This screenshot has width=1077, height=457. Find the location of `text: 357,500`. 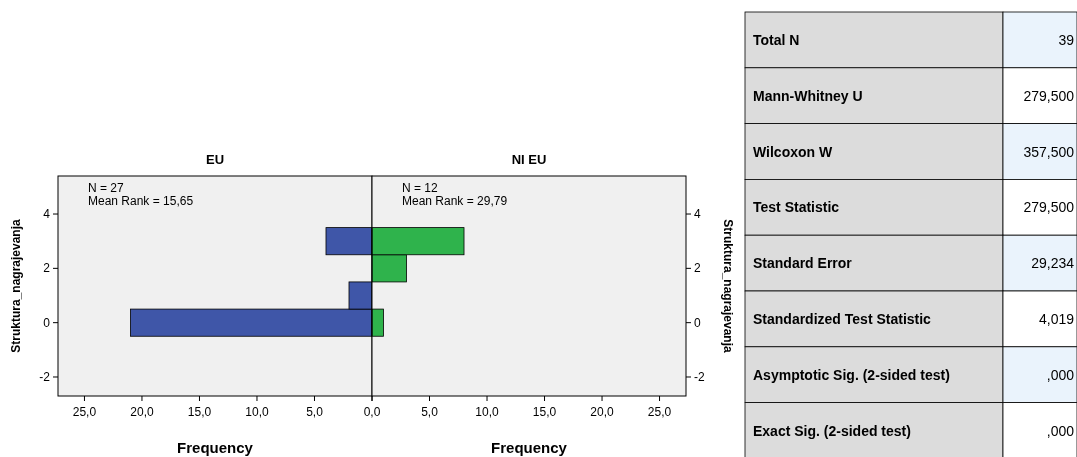

text: 357,500 is located at coordinates (1048, 151).